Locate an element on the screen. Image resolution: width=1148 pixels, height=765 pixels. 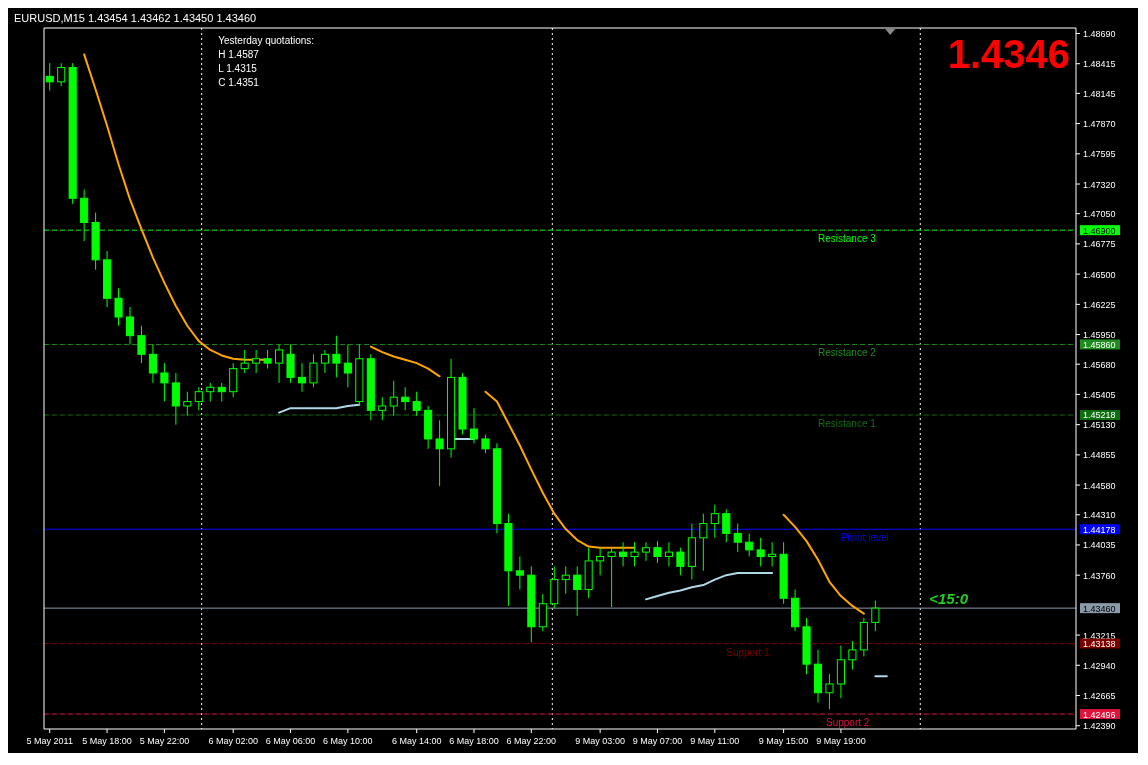
y-tick-label: 1.46500 is located at coordinates (1099, 274).